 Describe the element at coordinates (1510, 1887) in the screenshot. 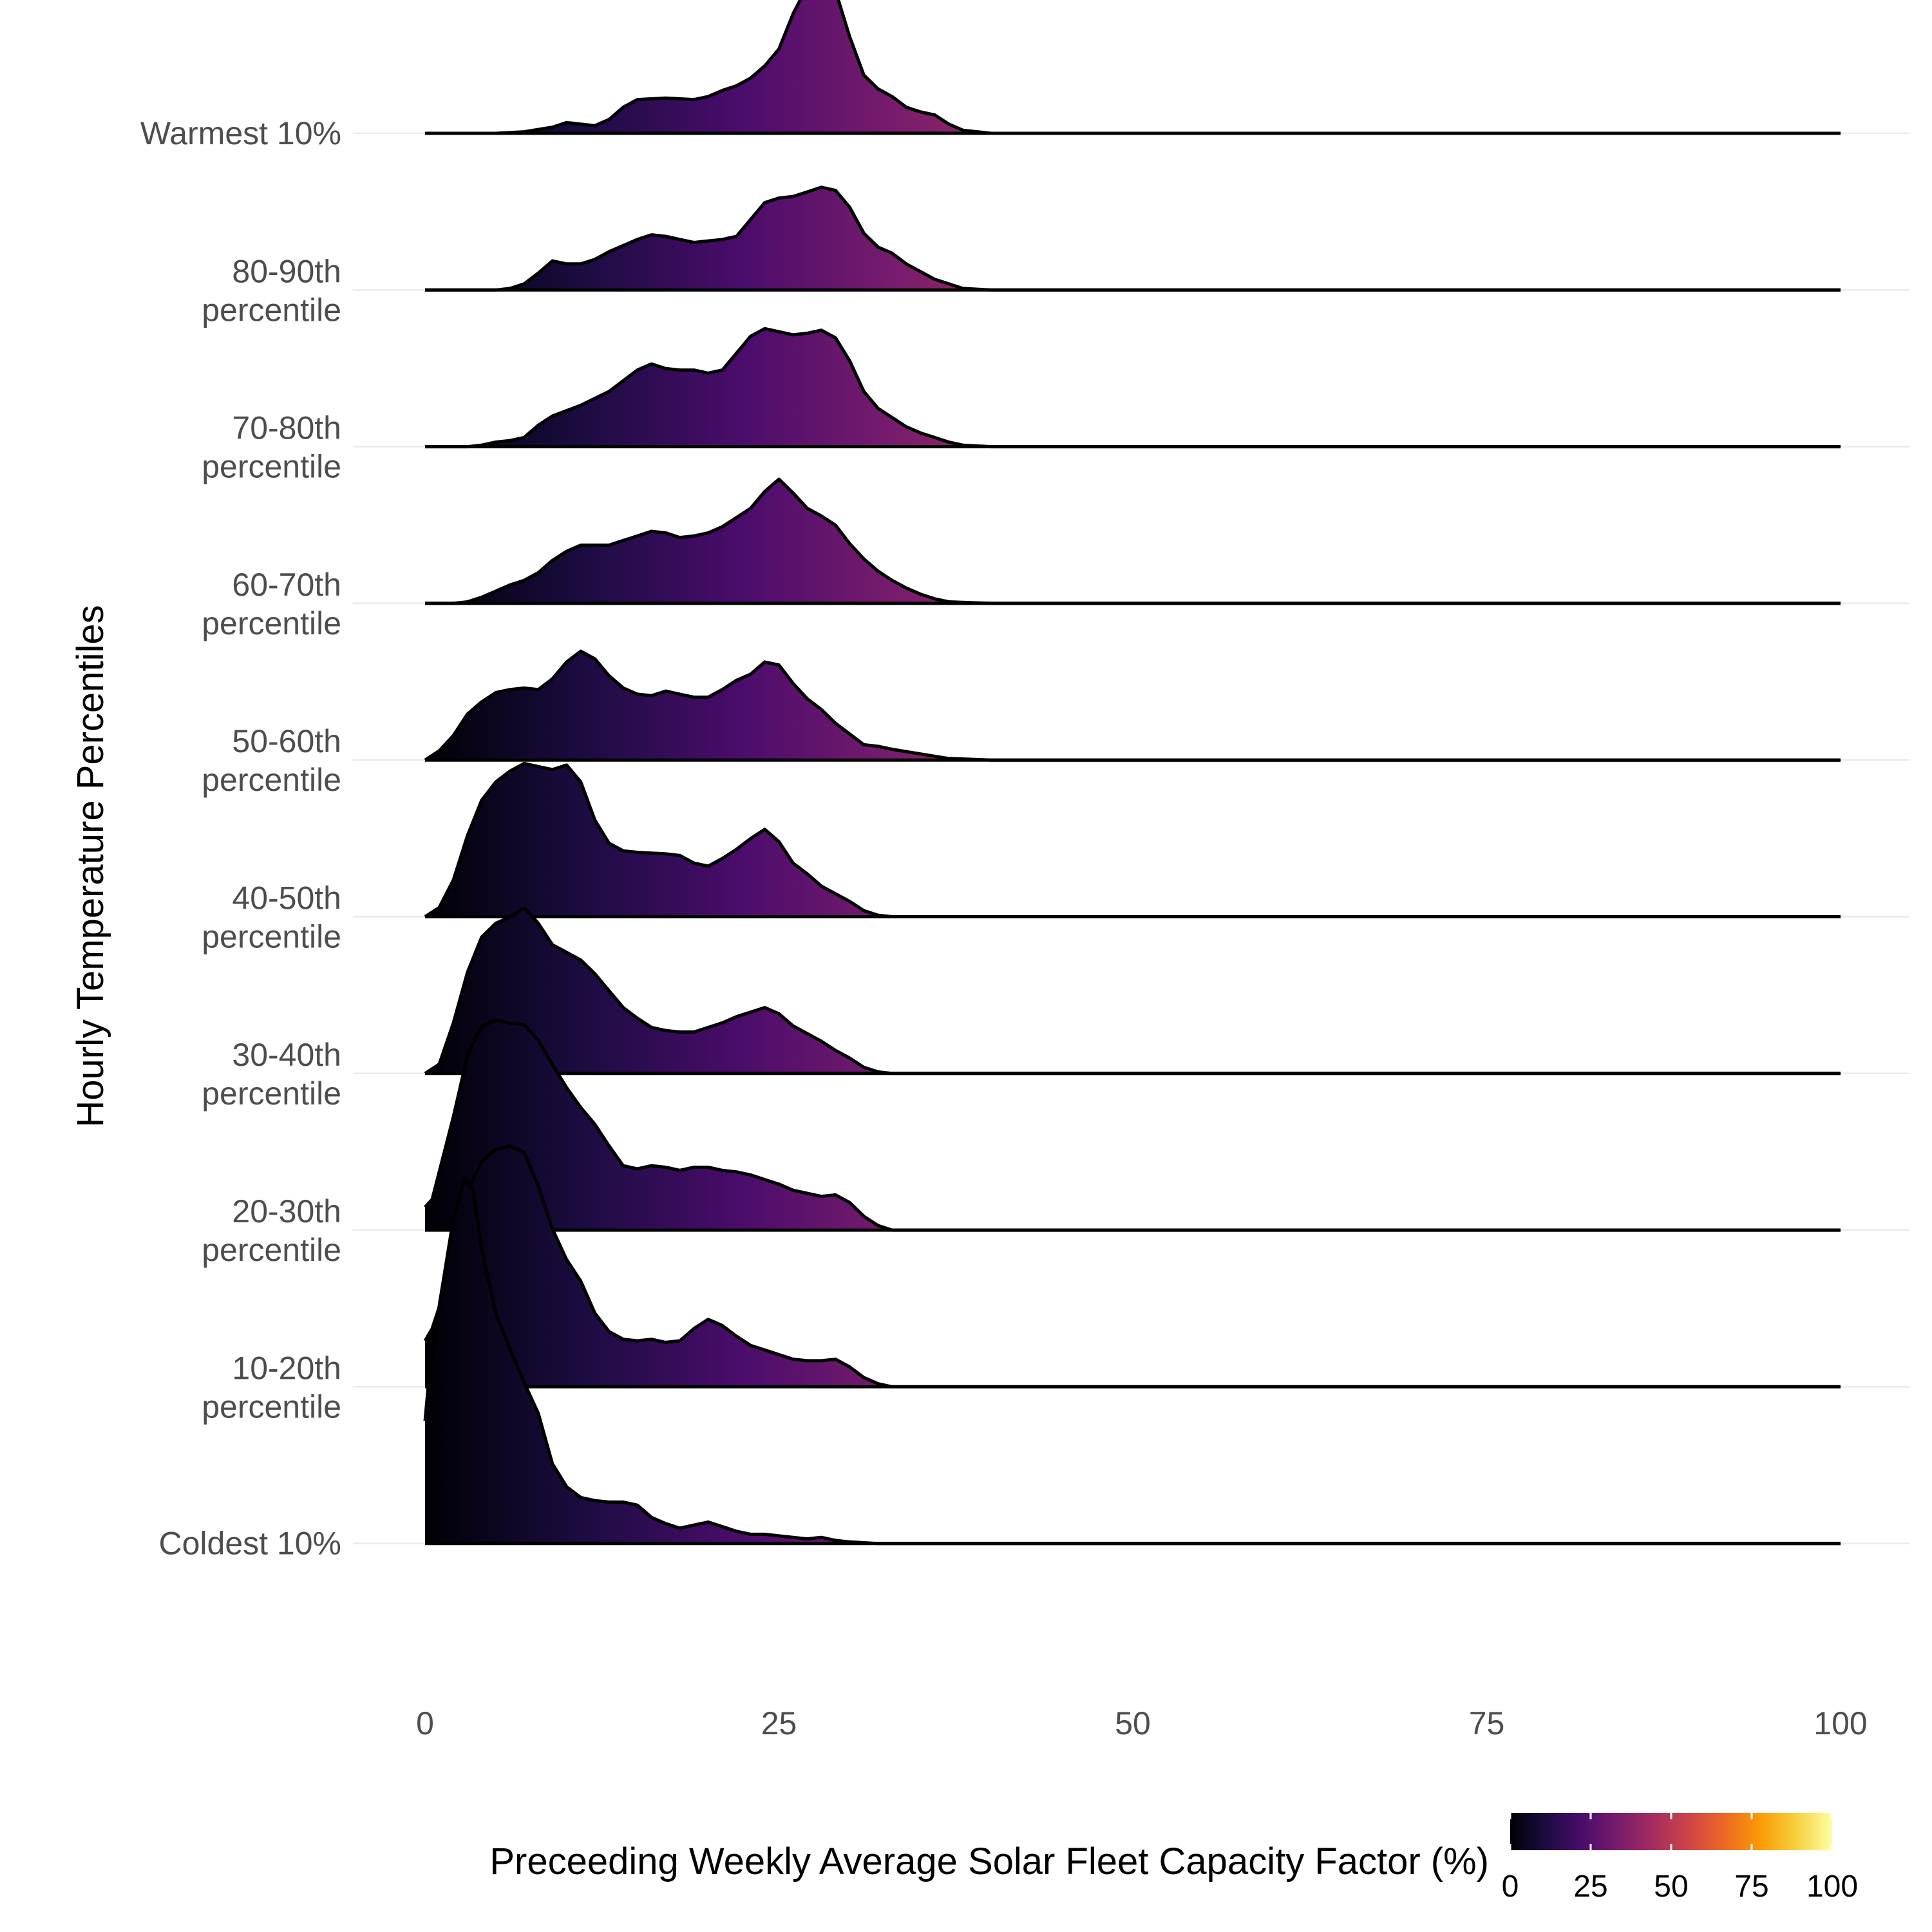

I see `colorbar-label: 0` at that location.